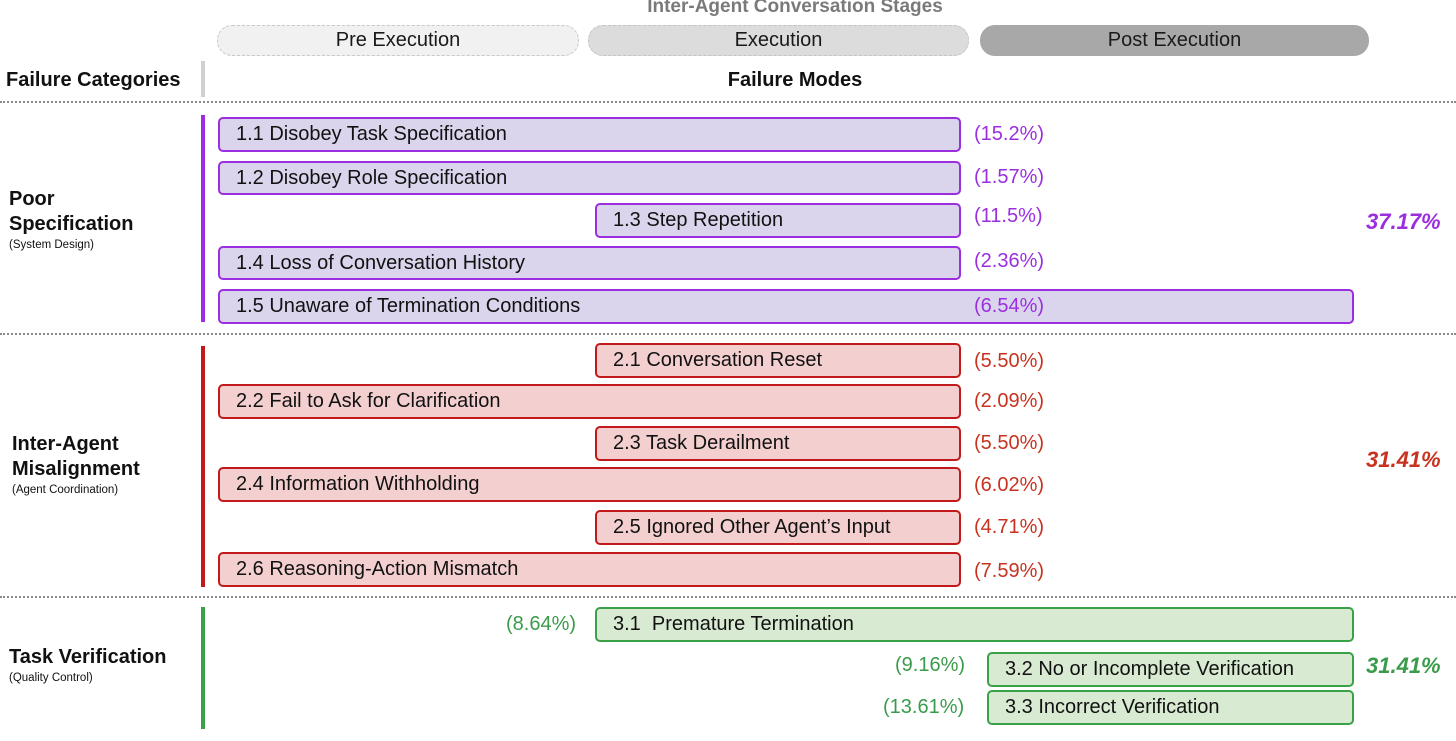 The width and height of the screenshot is (1456, 741). Describe the element at coordinates (589, 178) in the screenshot. I see `failure-mode-1-2: 1.2 Disobey Role Specification` at that location.